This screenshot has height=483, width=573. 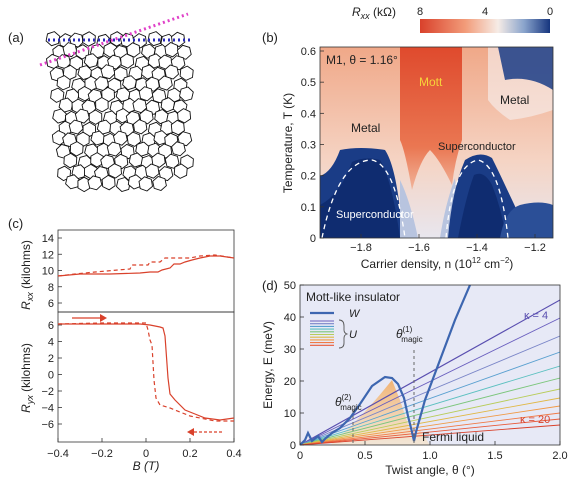 I want to click on tick-label: 12, so click(x=48, y=255).